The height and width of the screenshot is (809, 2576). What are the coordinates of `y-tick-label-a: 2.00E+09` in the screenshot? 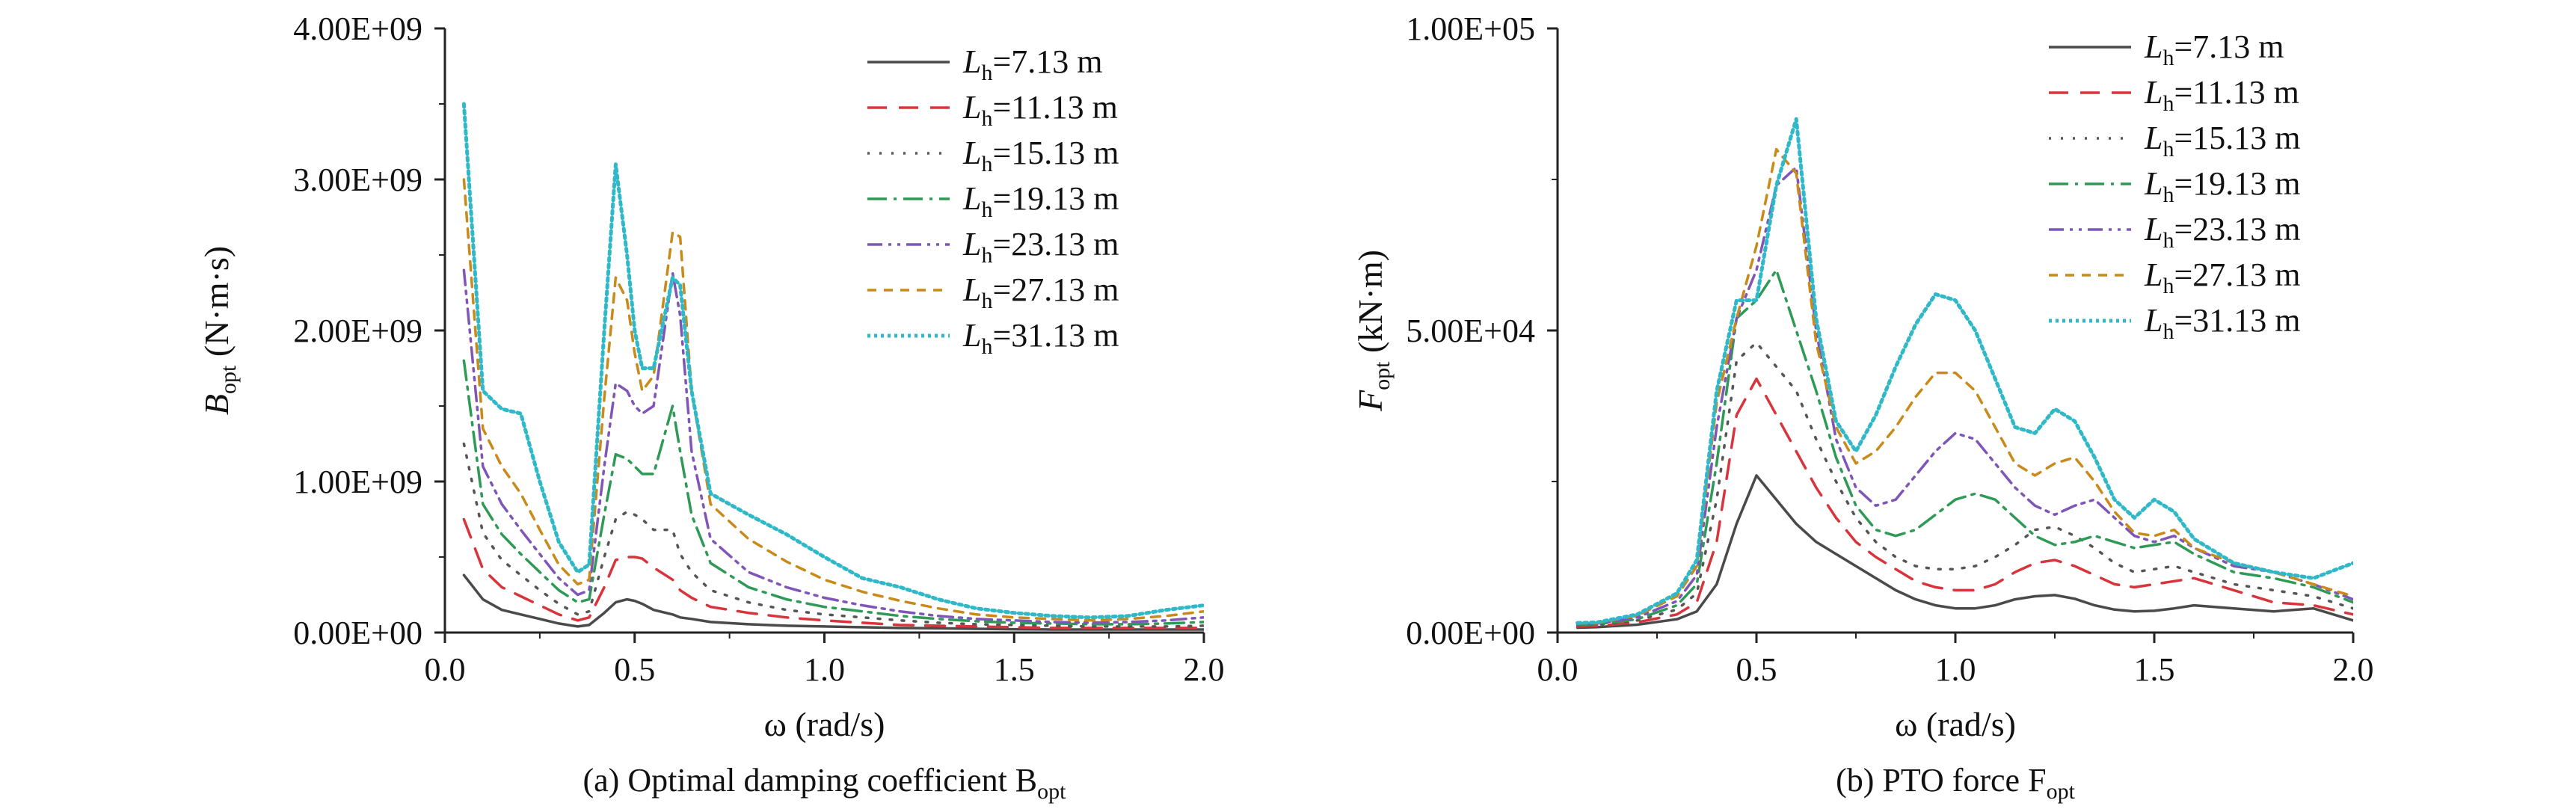 It's located at (357, 331).